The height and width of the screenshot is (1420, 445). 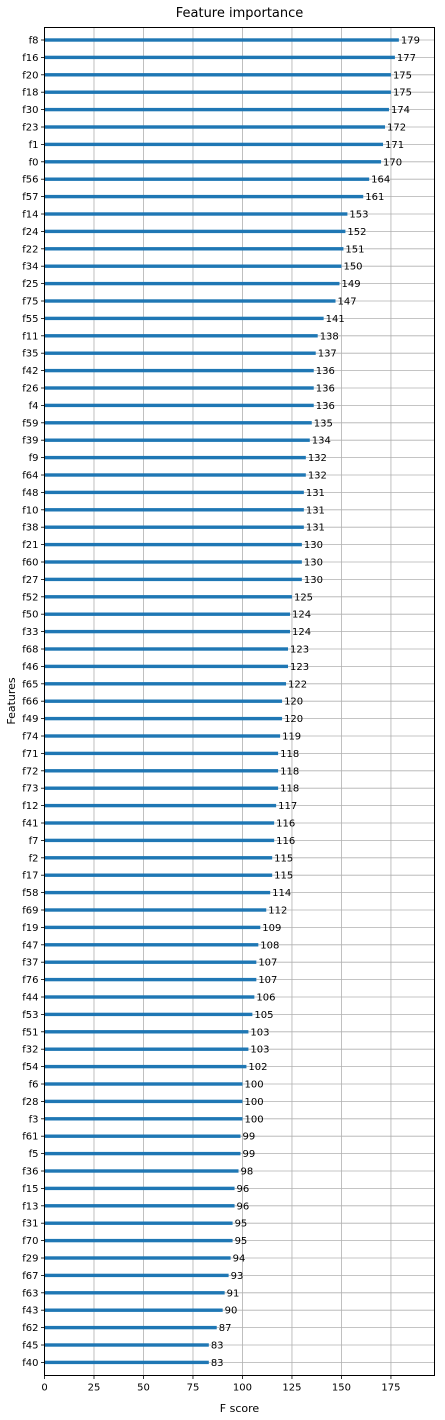 What do you see at coordinates (143, 1119) in the screenshot?
I see `bar-f3` at bounding box center [143, 1119].